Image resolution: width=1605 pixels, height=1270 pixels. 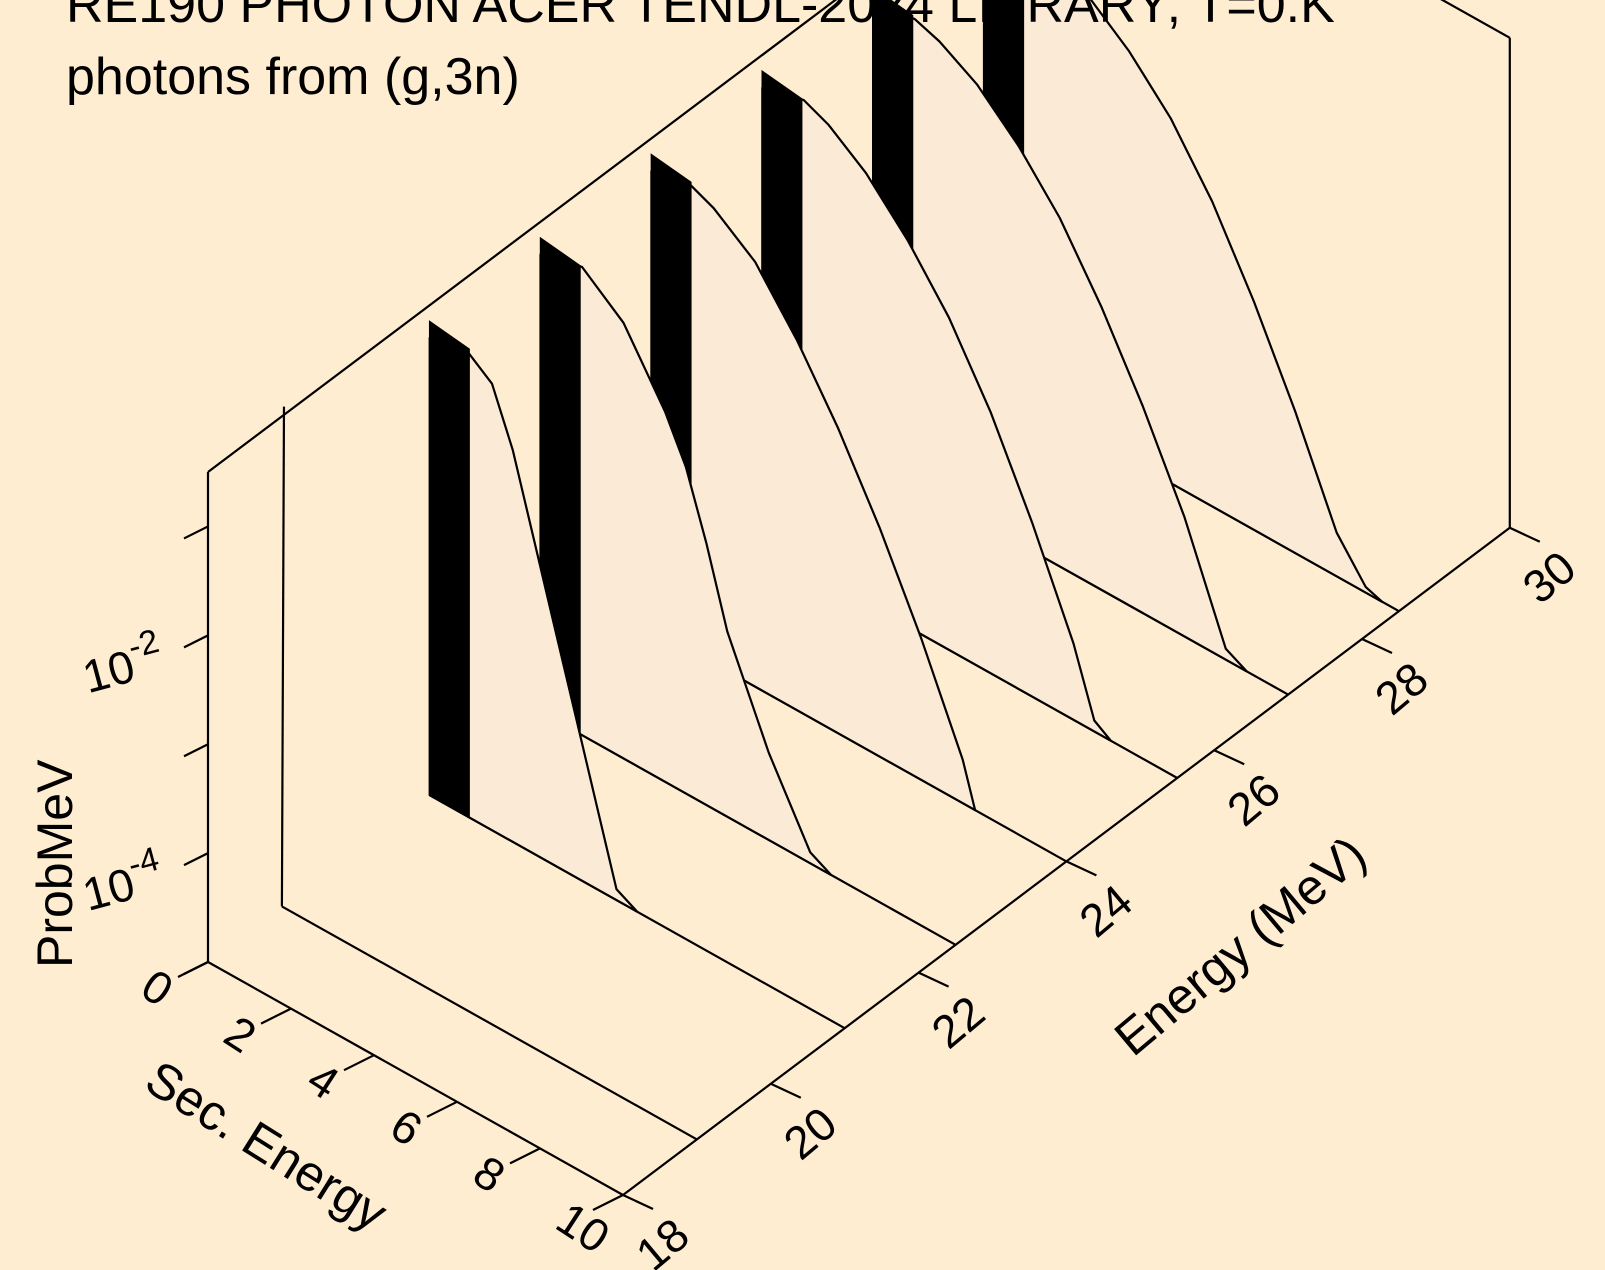 I want to click on y-tick-label-18: 18, so click(x=662, y=1239).